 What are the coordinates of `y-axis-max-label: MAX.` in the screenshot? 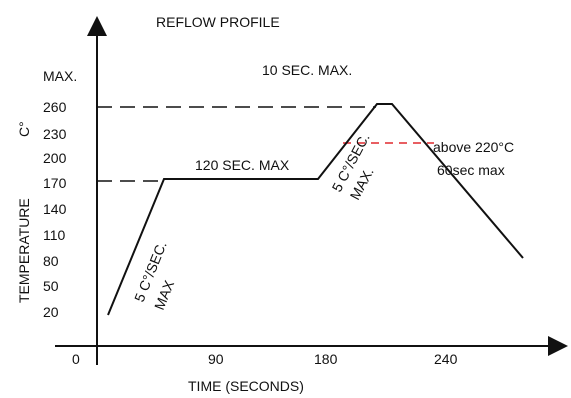 It's located at (60, 76).